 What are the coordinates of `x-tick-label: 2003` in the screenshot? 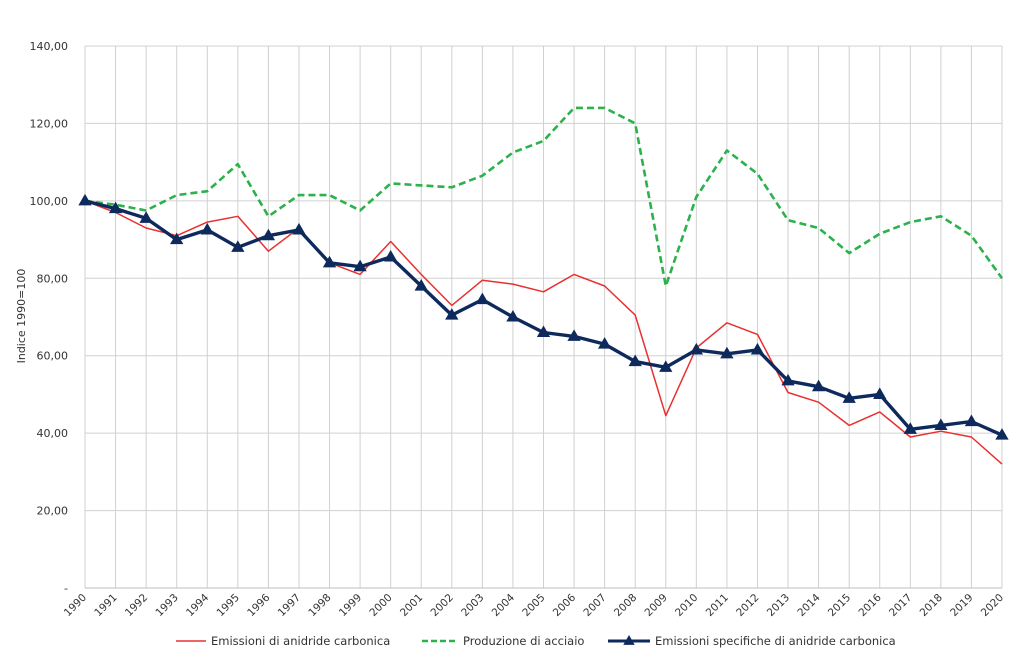 It's located at (472, 605).